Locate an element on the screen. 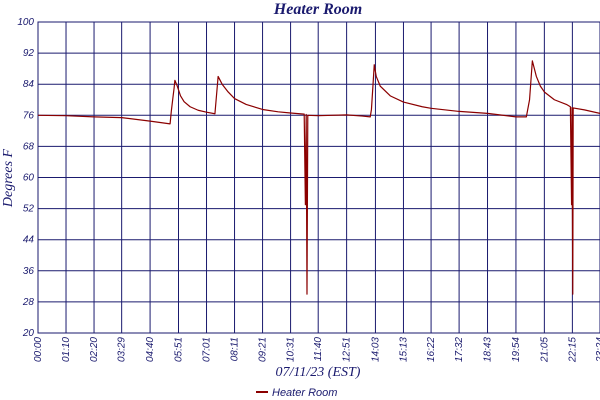  x-tick-label: 04:40 is located at coordinates (150, 349).